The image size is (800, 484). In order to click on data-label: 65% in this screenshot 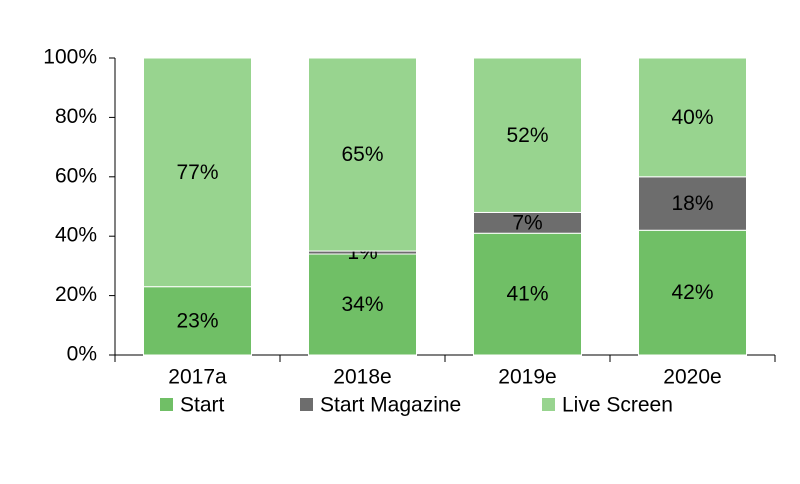, I will do `click(362, 154)`.